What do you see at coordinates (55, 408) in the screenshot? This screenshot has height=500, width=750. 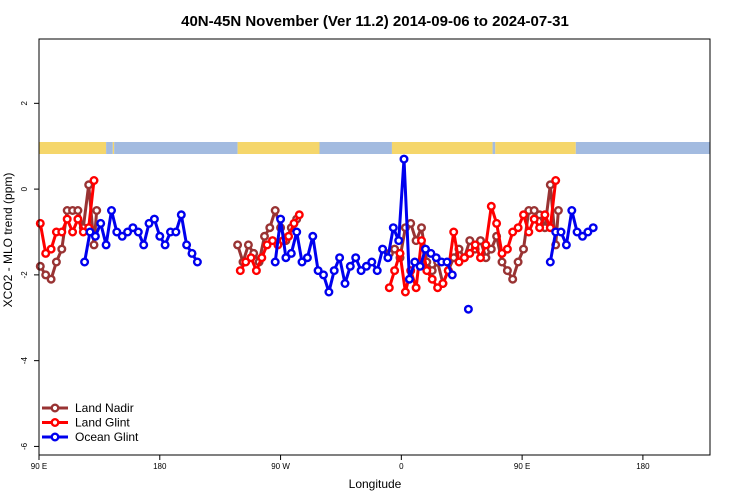 I see `legend-swatch-marker` at bounding box center [55, 408].